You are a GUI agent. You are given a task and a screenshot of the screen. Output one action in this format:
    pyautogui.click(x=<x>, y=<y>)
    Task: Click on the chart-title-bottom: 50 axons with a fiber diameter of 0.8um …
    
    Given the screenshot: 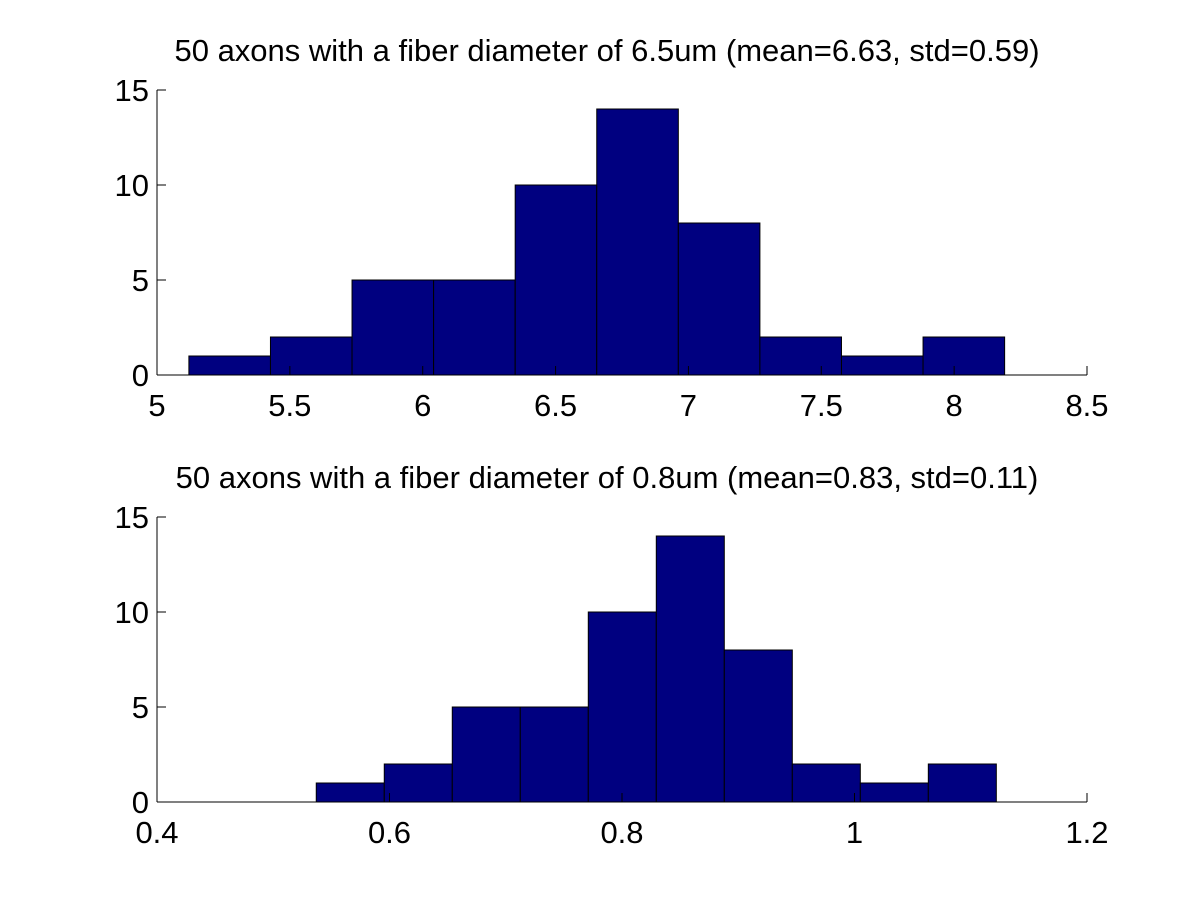 What is the action you would take?
    pyautogui.click(x=607, y=477)
    